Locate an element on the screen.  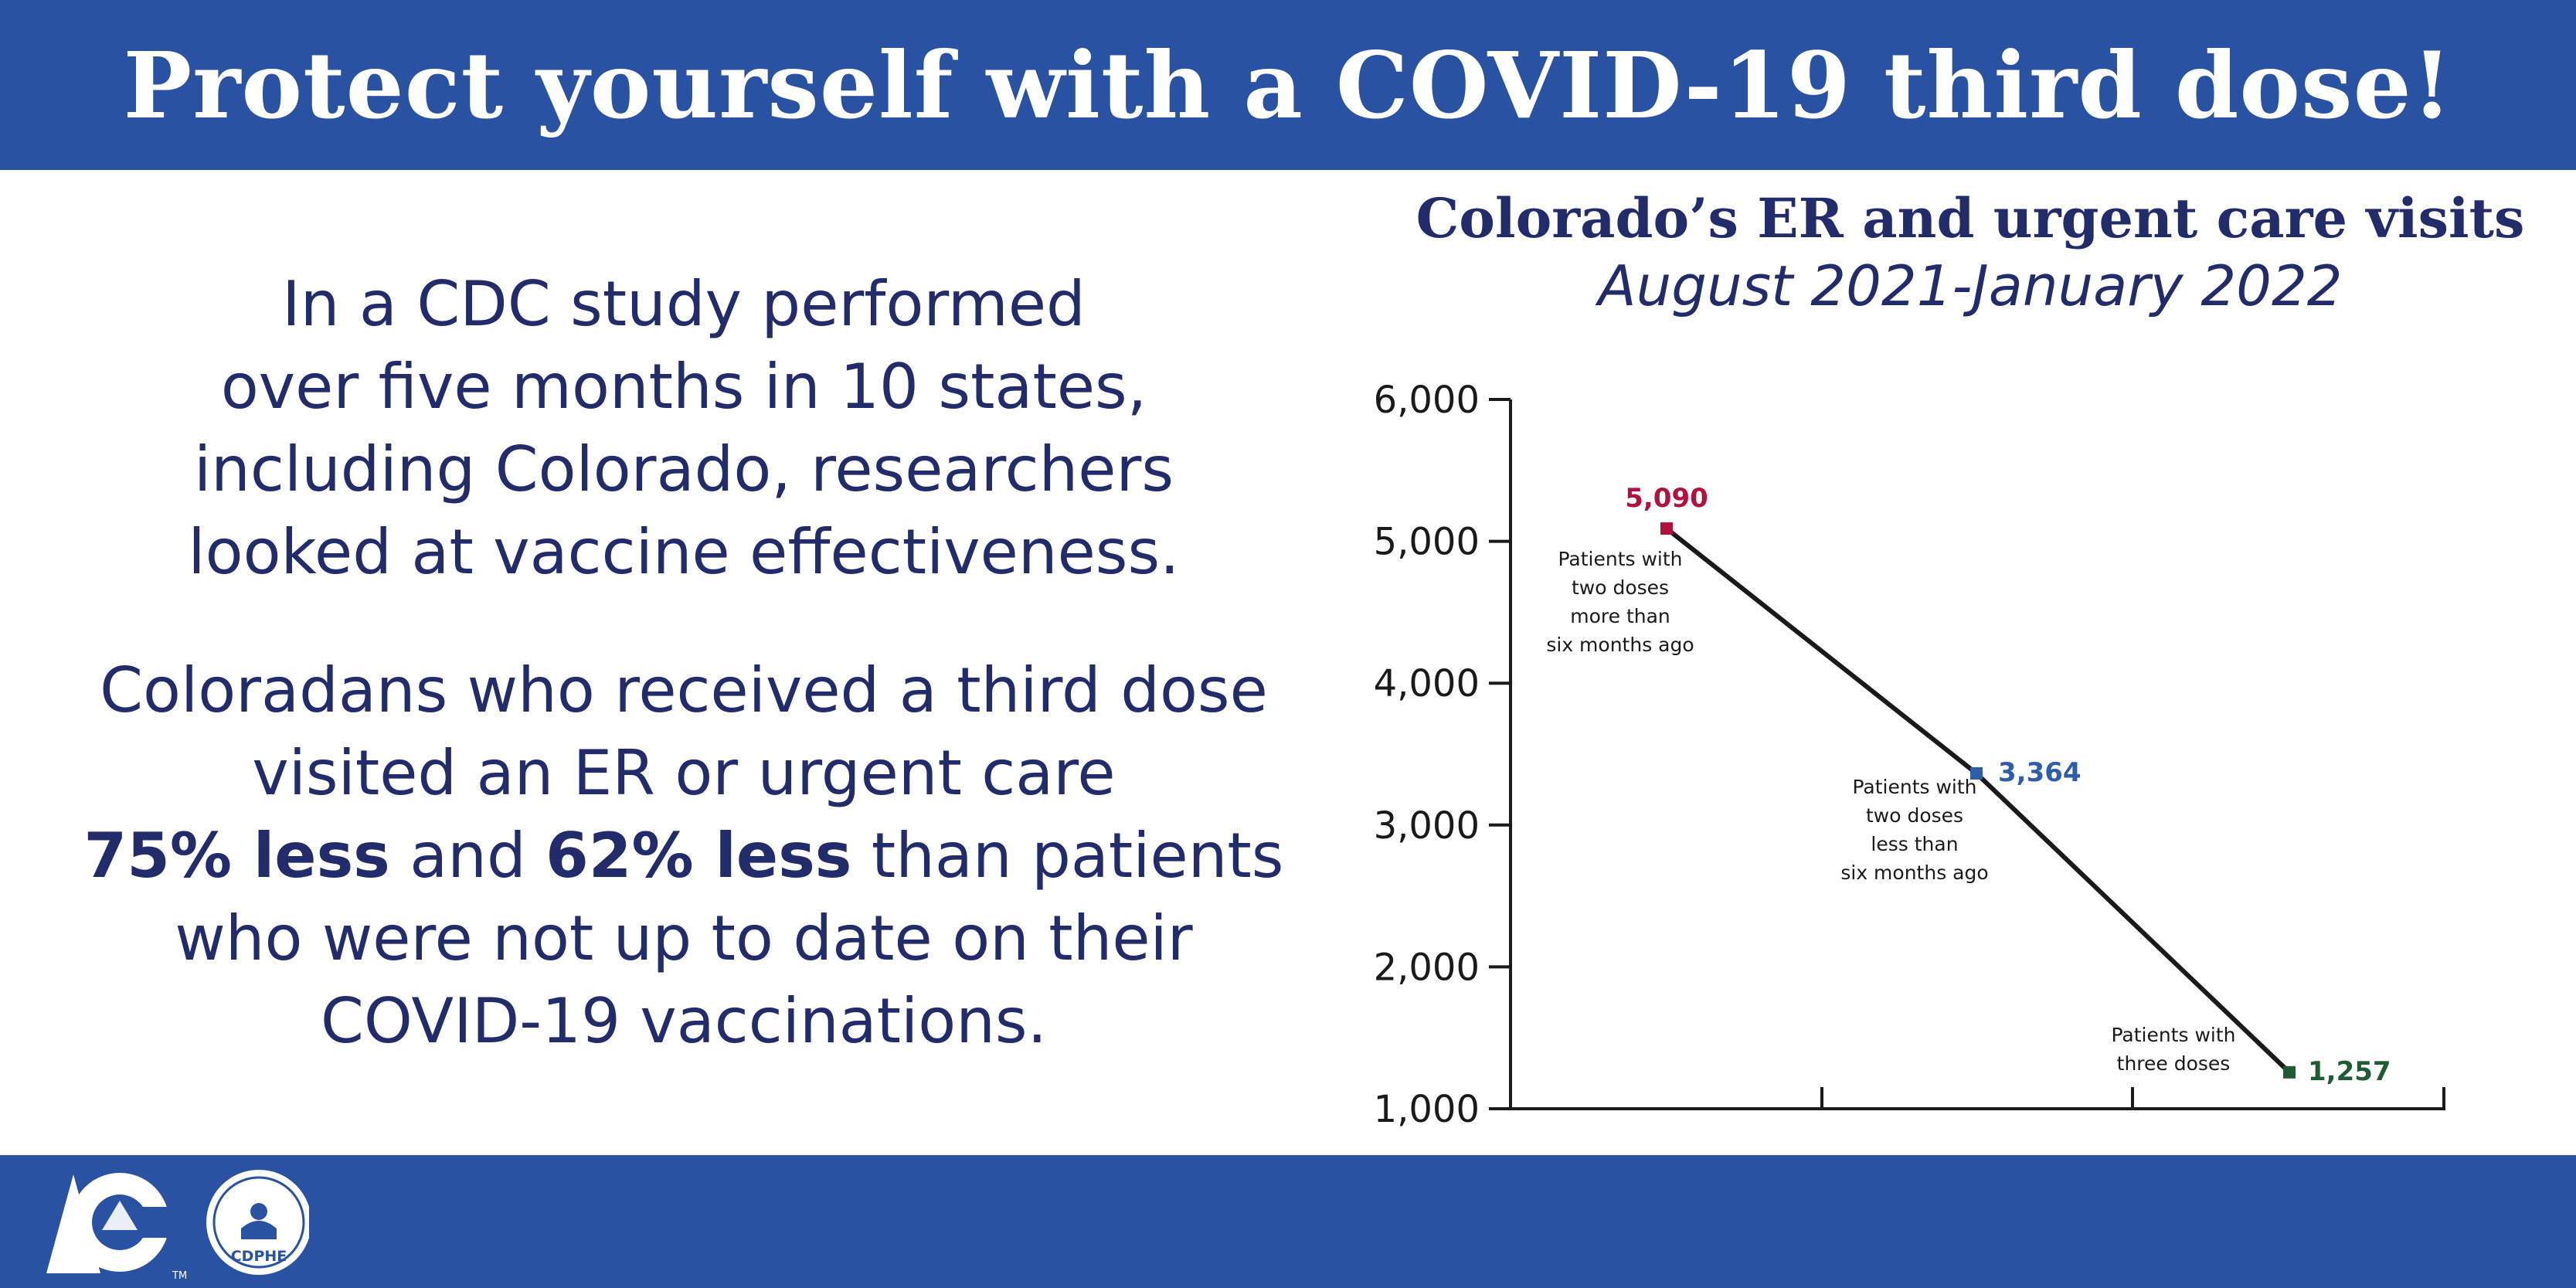
y-tick-label: 4,000 is located at coordinates (1427, 683).